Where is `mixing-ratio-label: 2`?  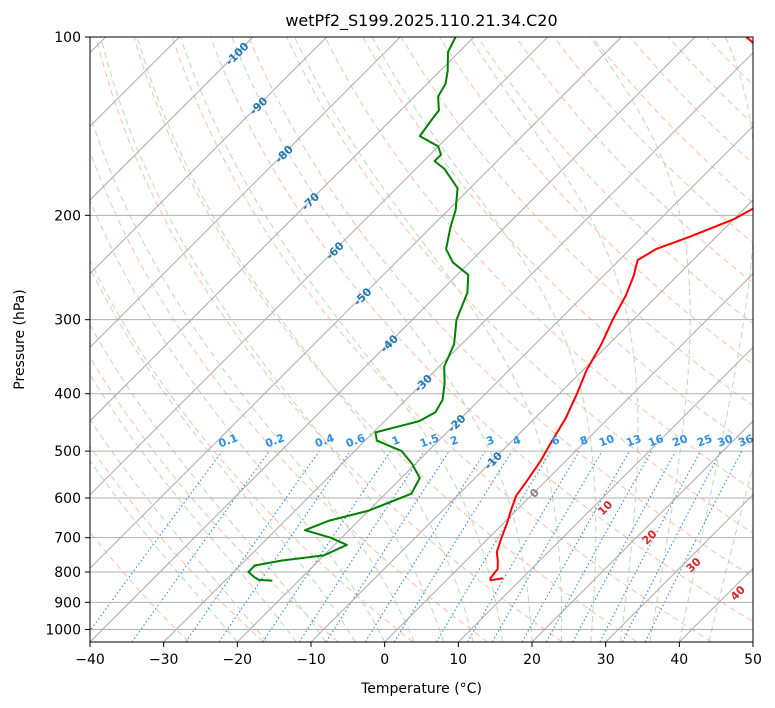
mixing-ratio-label: 2 is located at coordinates (454, 440).